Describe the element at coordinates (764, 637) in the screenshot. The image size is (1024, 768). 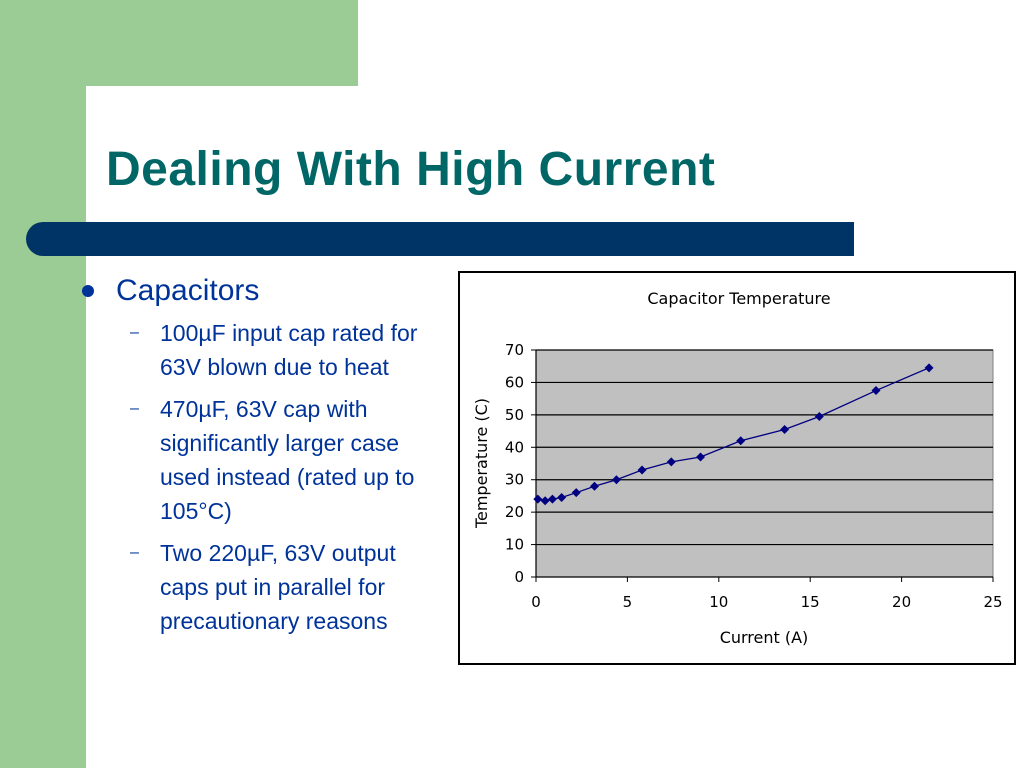
I see `x-axis-label: Current (A)` at that location.